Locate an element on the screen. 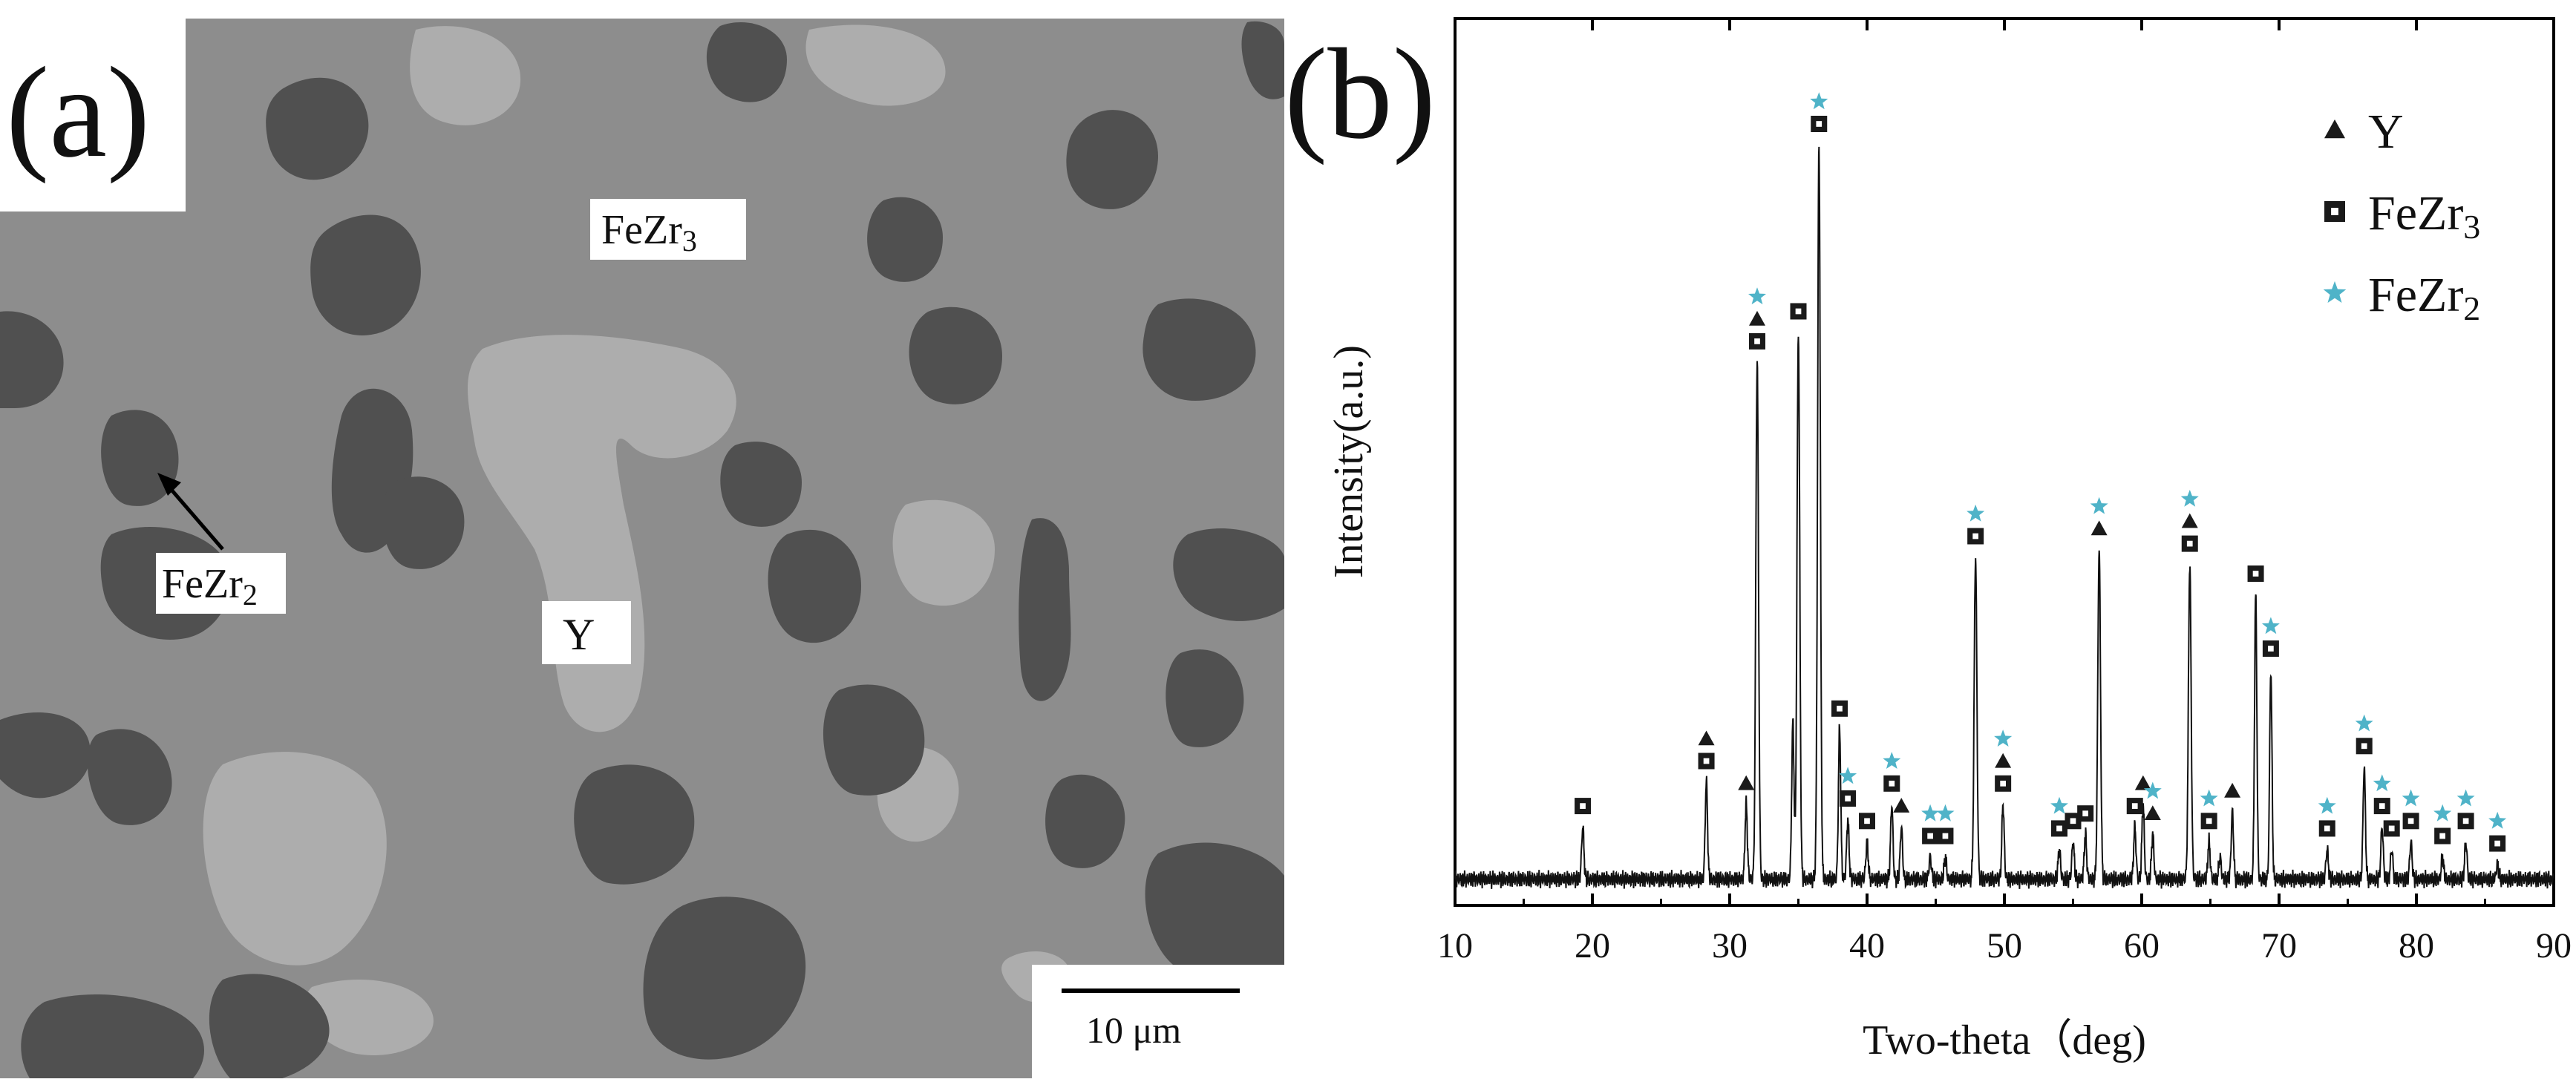  x-axis-title: Two-theta（deg) is located at coordinates (2004, 1040).